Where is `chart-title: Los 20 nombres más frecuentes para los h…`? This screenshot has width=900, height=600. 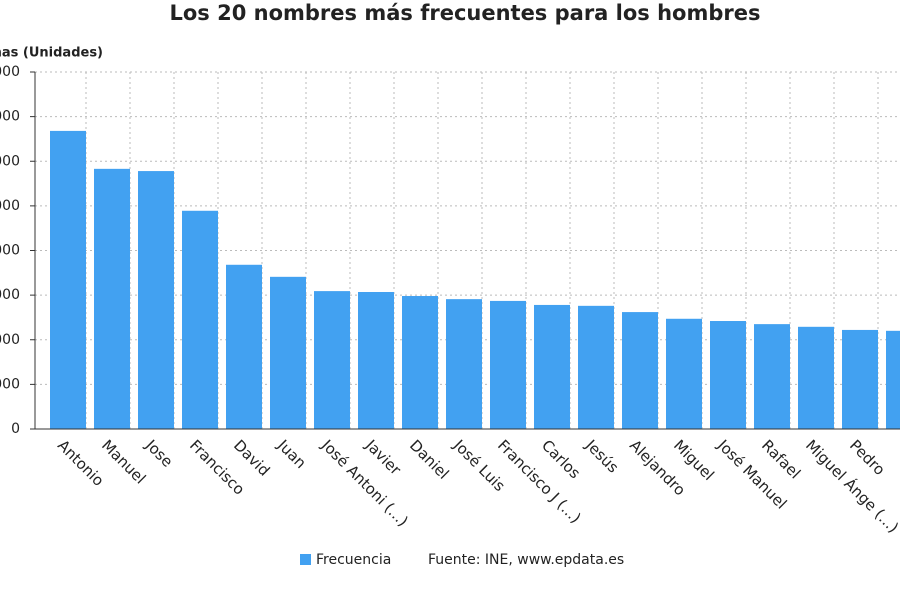 chart-title: Los 20 nombres más frecuentes para los h… is located at coordinates (464, 13).